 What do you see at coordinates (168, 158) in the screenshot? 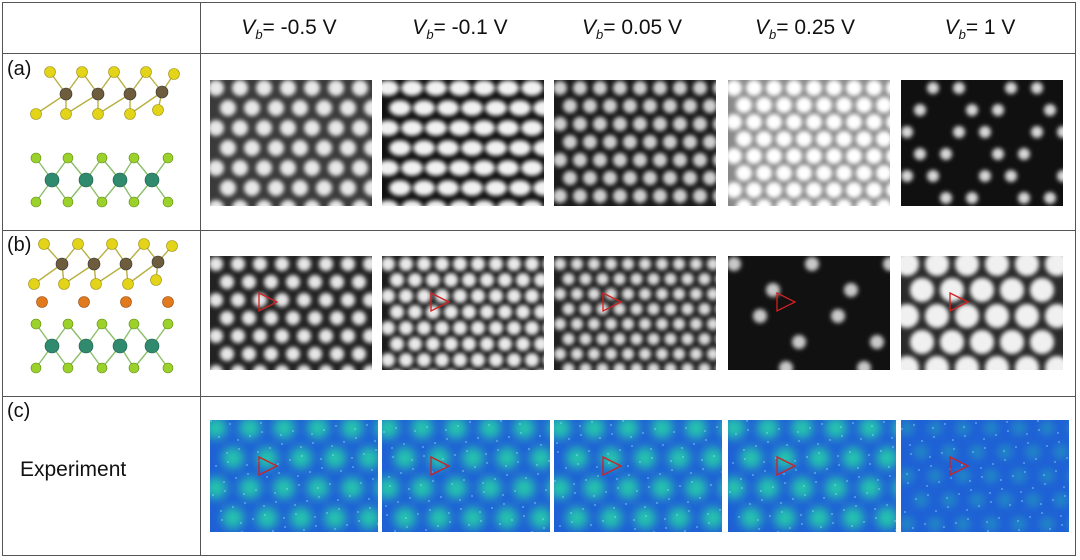
I see `chalcogen-atom` at bounding box center [168, 158].